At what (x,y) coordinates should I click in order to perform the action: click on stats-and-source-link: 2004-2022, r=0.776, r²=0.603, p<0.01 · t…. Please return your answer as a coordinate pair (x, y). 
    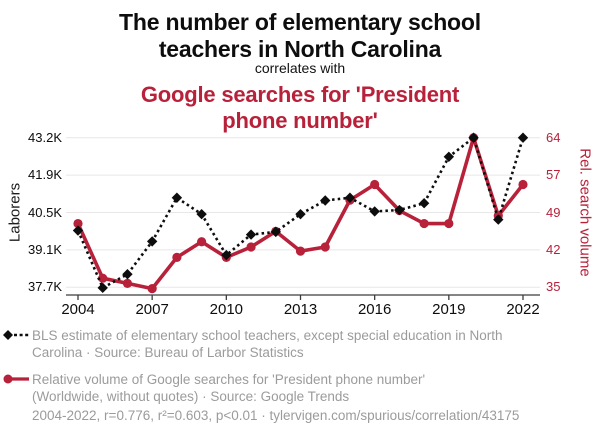
    Looking at the image, I should click on (276, 415).